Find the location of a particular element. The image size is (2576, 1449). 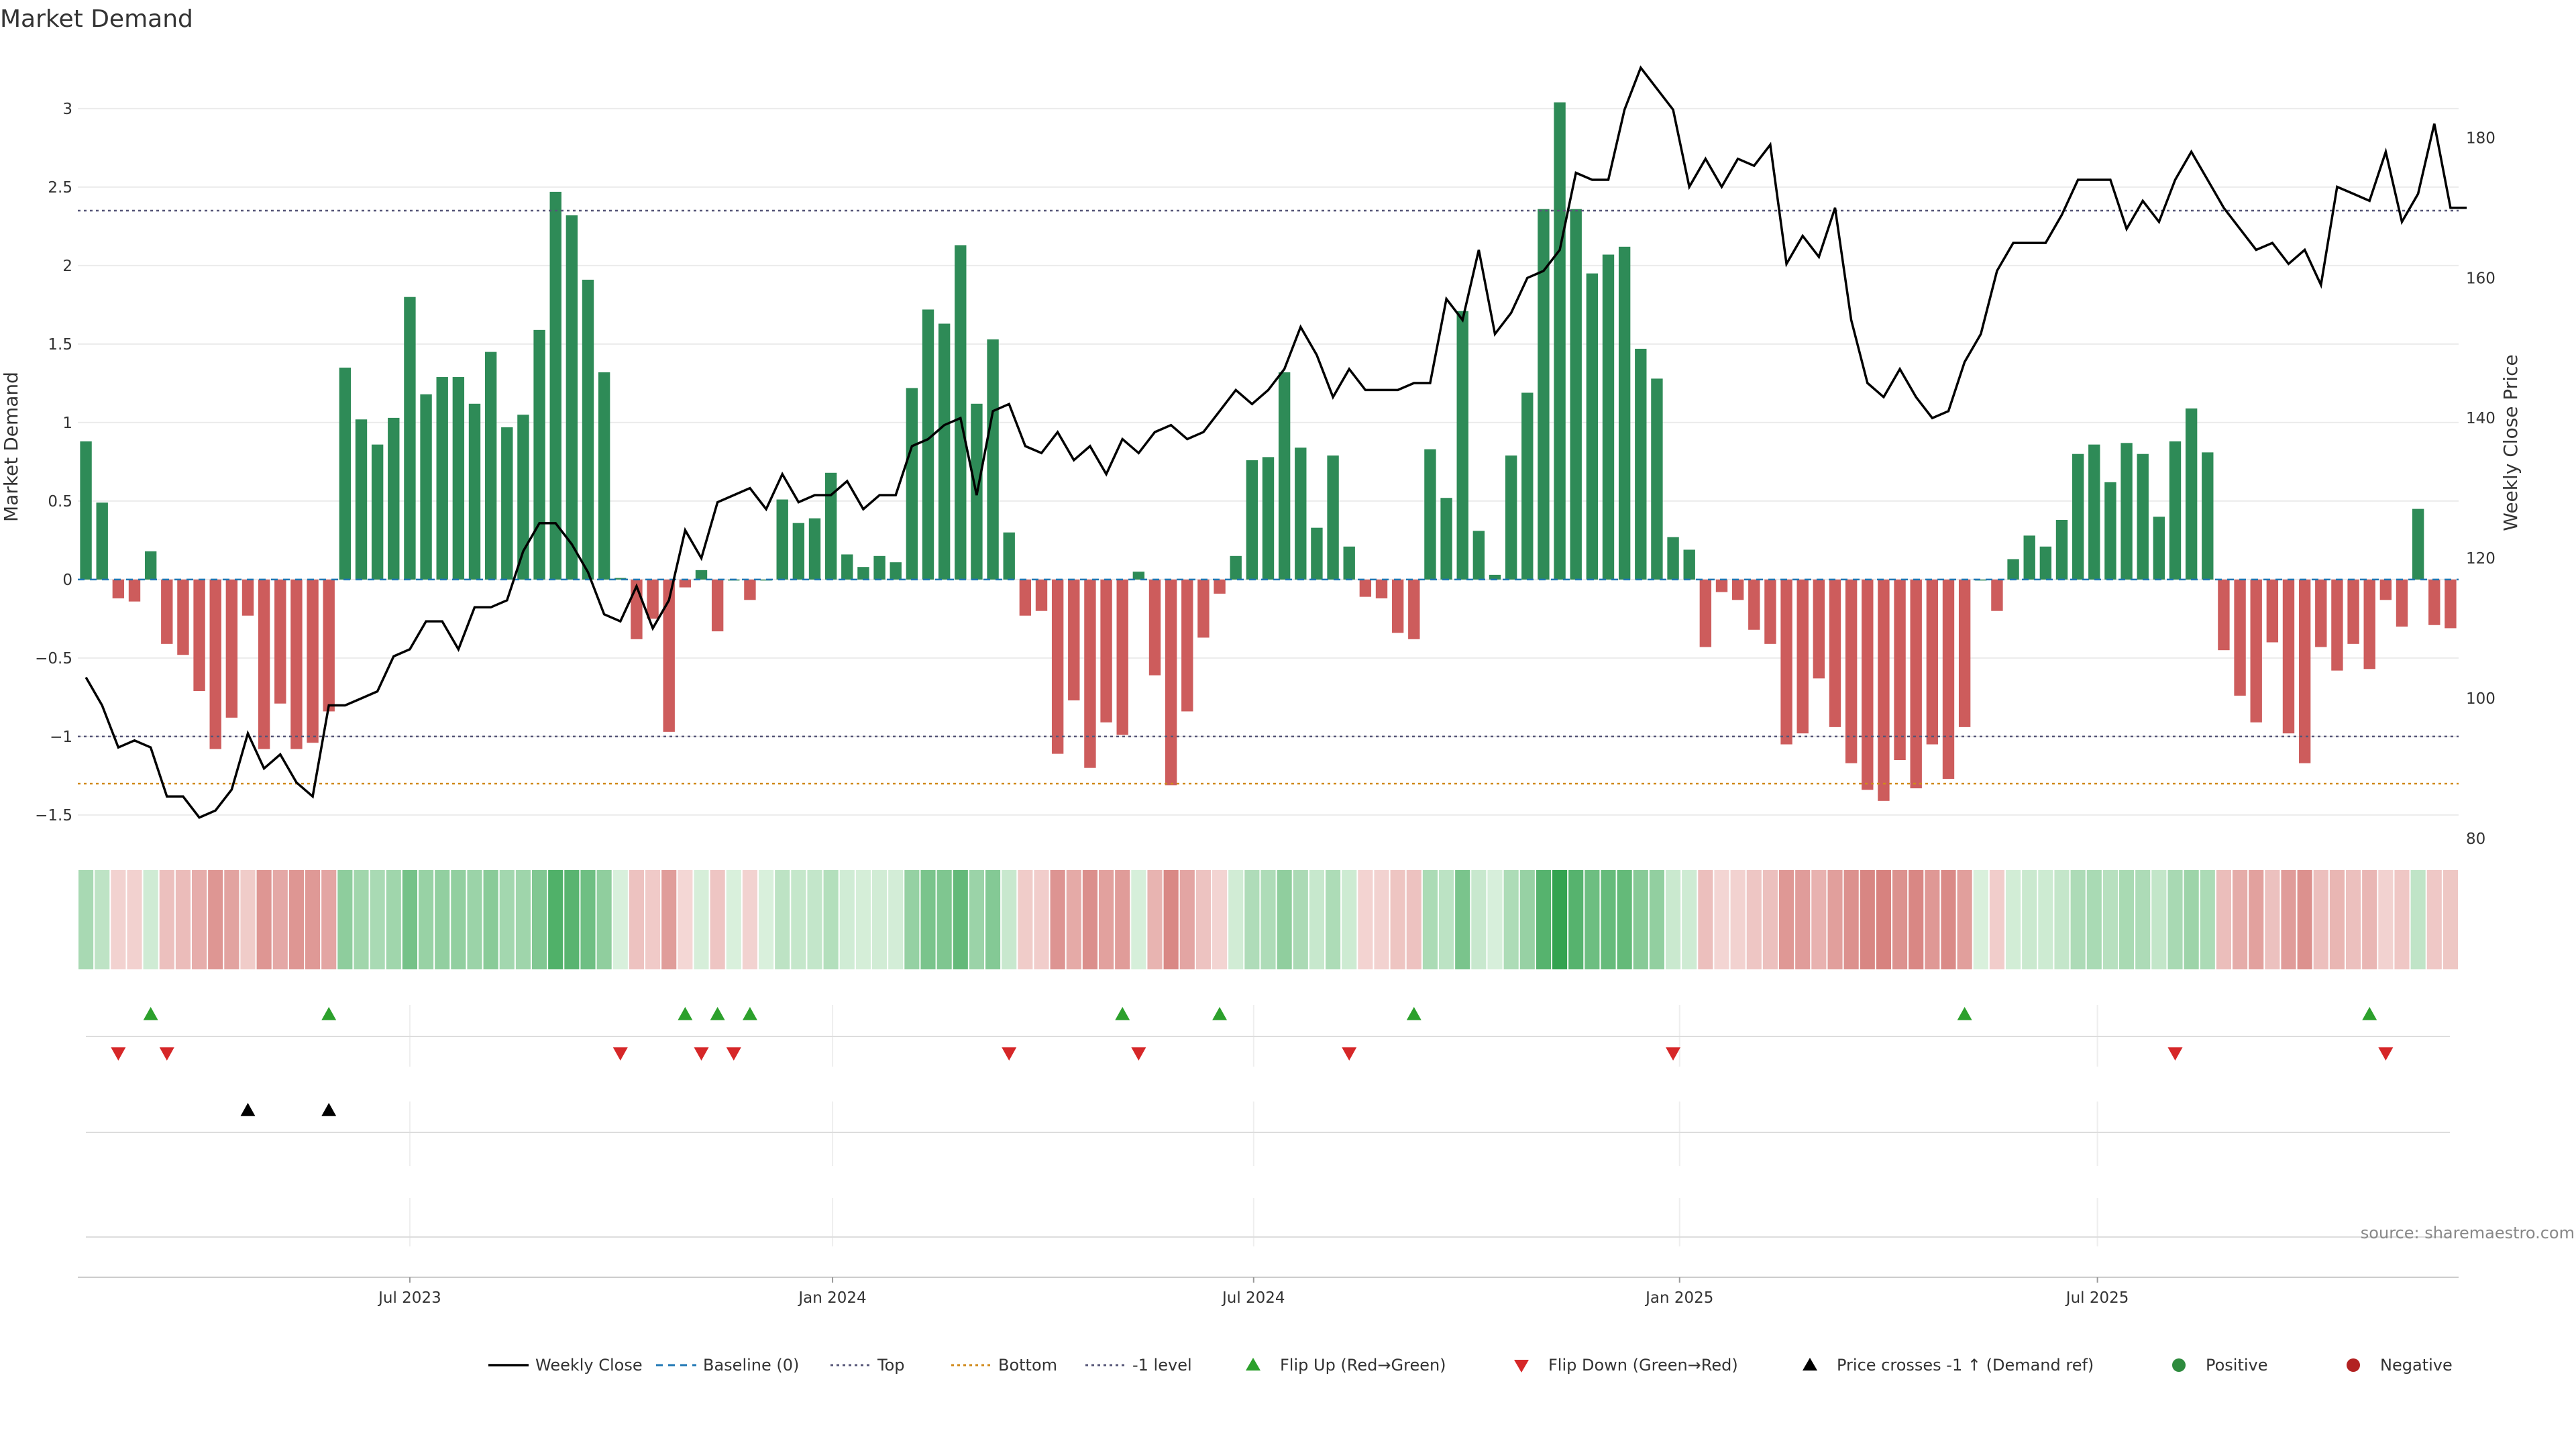

legend-item: Positive is located at coordinates (2220, 1365).